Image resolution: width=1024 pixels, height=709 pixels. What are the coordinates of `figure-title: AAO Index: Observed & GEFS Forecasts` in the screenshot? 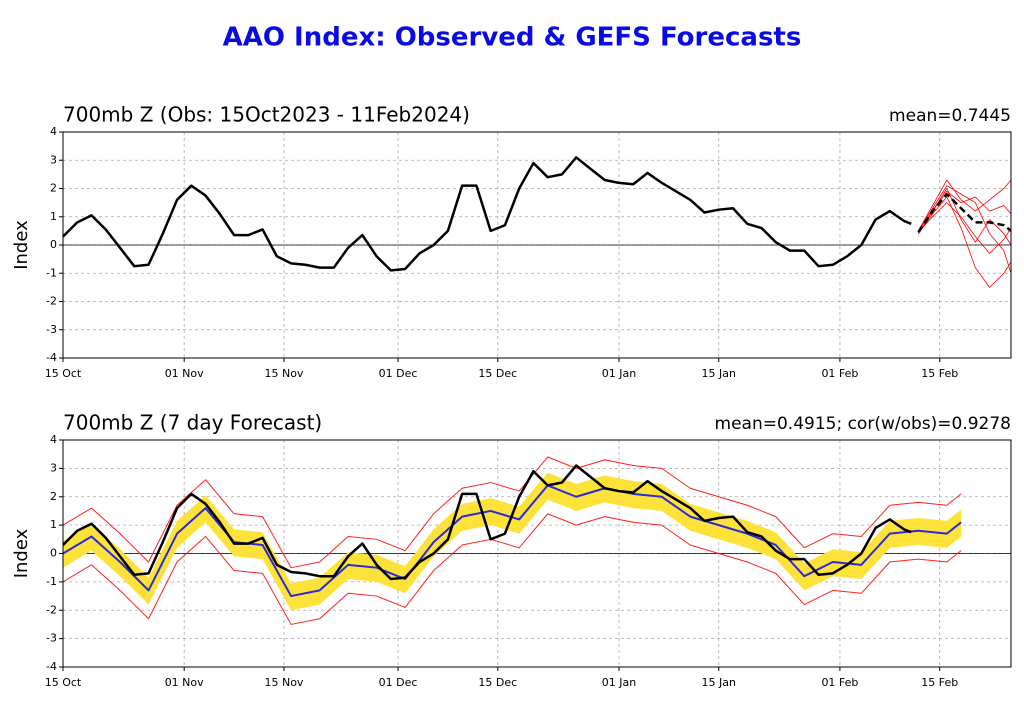 It's located at (512, 38).